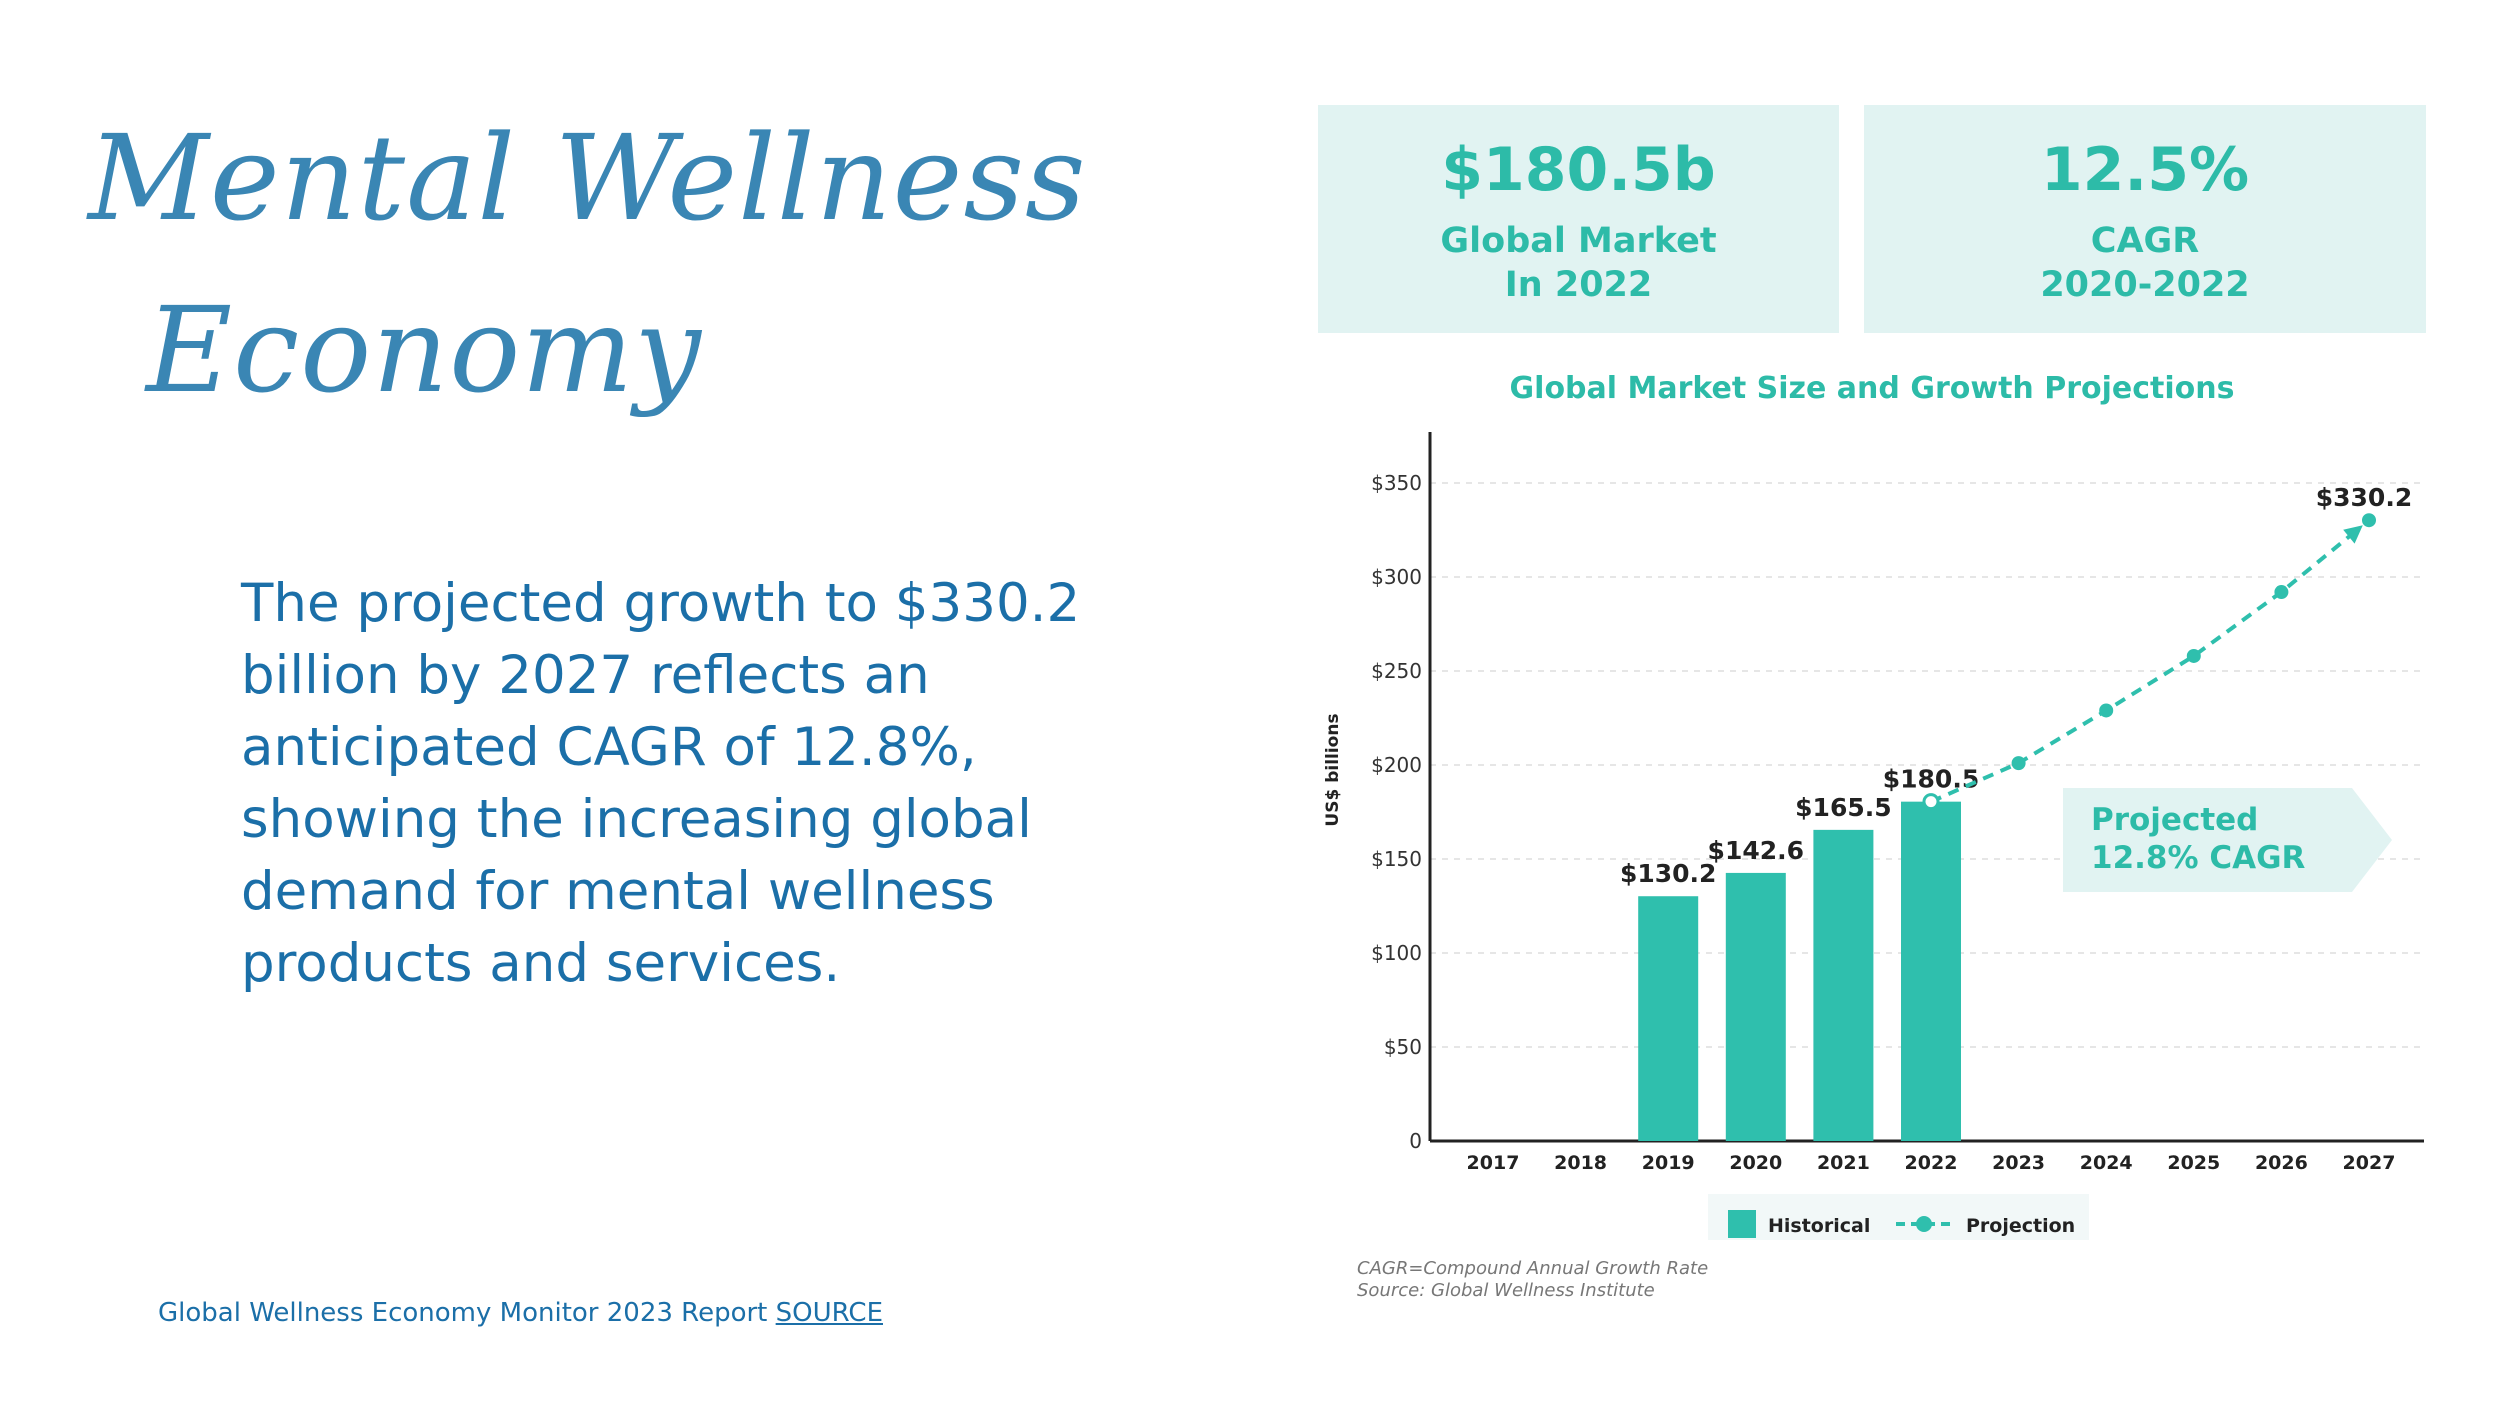  Describe the element at coordinates (1396, 765) in the screenshot. I see `y-tick-label: $200` at that location.